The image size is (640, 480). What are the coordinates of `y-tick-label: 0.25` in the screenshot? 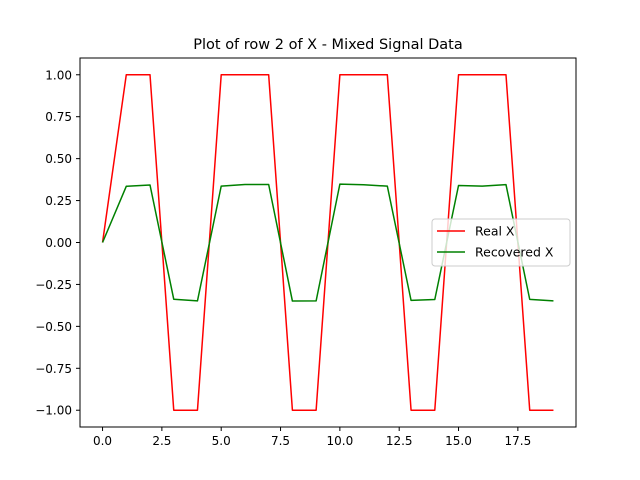 It's located at (58, 201).